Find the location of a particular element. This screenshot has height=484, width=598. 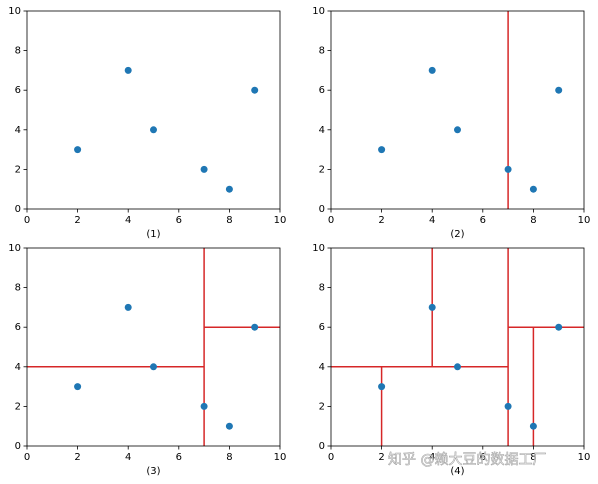

x-axis-label: (3) is located at coordinates (153, 471).